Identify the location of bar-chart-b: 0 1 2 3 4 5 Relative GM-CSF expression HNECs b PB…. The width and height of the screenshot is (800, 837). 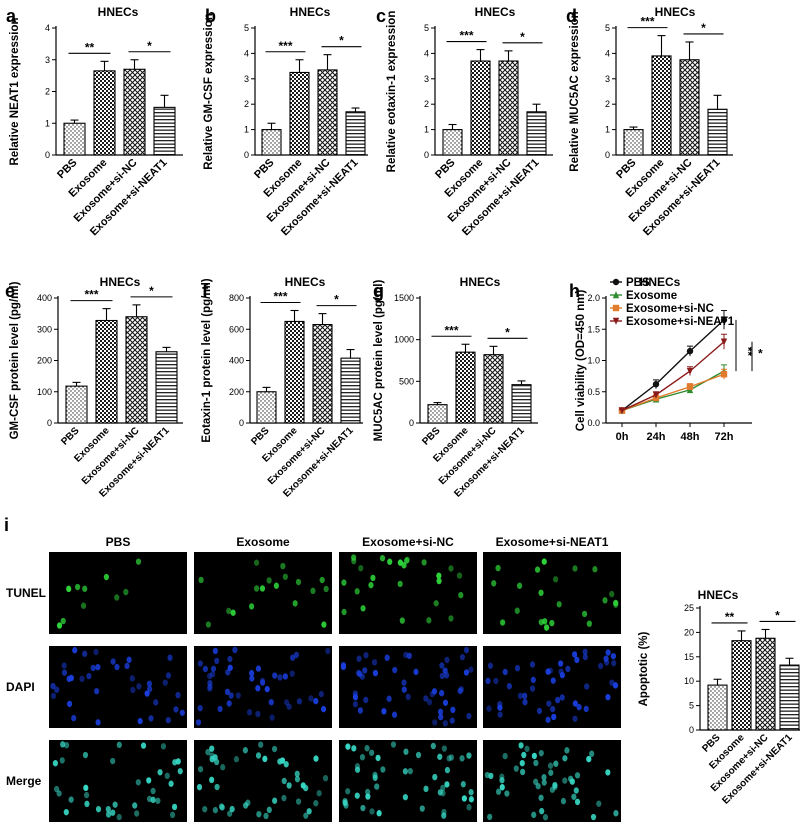
(285, 121).